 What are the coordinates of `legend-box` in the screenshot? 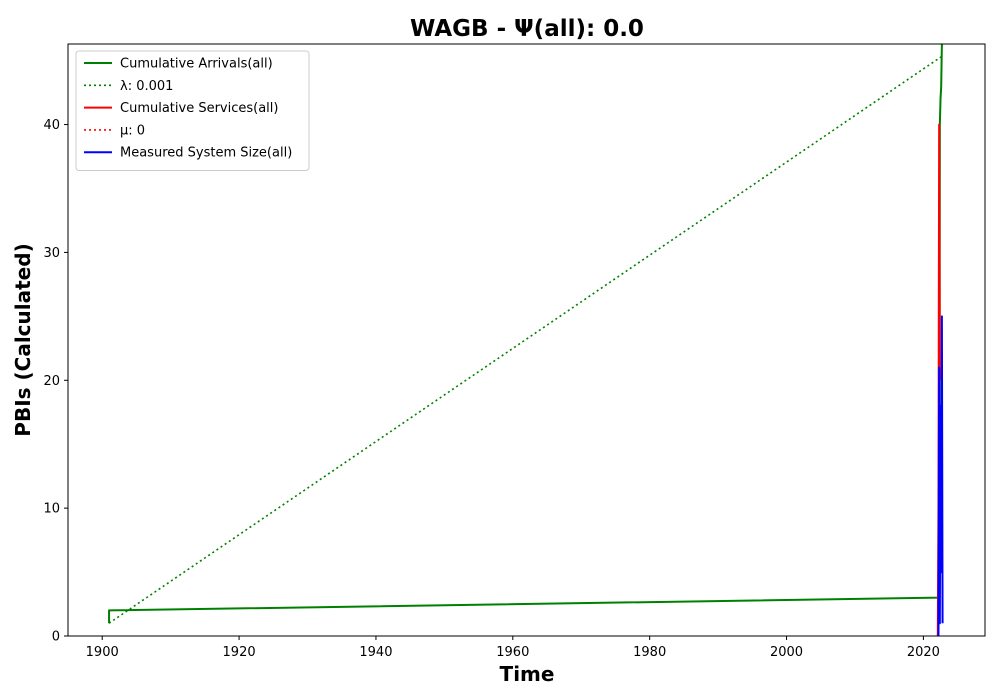 It's located at (192, 110).